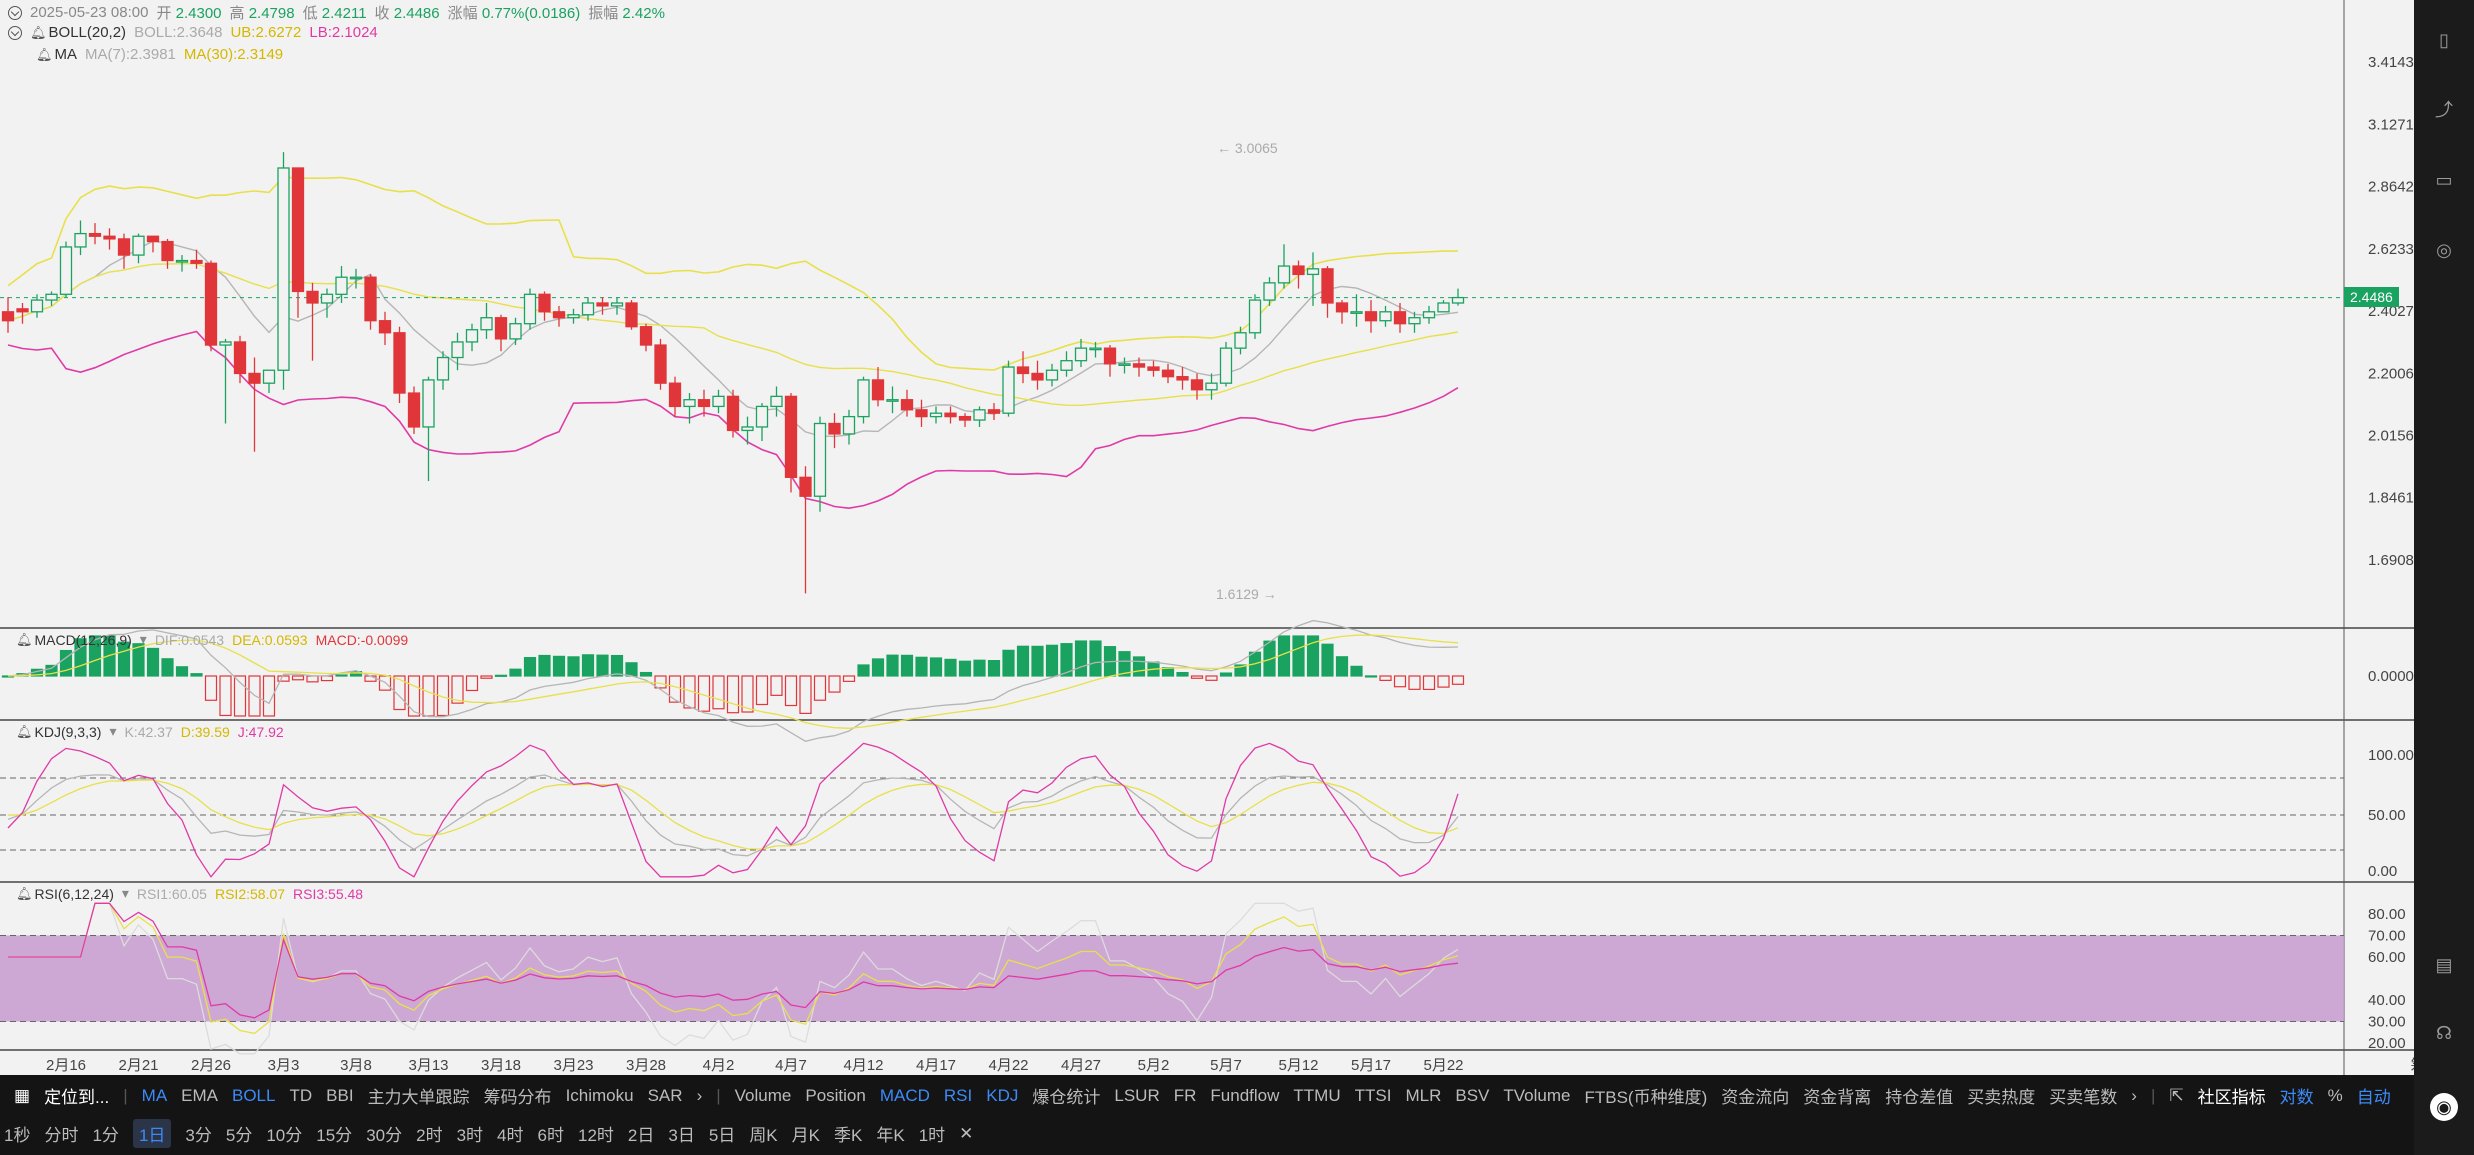 Image resolution: width=2474 pixels, height=1155 pixels. Describe the element at coordinates (1472, 1095) in the screenshot. I see `sub-indicator-12: BSV` at that location.